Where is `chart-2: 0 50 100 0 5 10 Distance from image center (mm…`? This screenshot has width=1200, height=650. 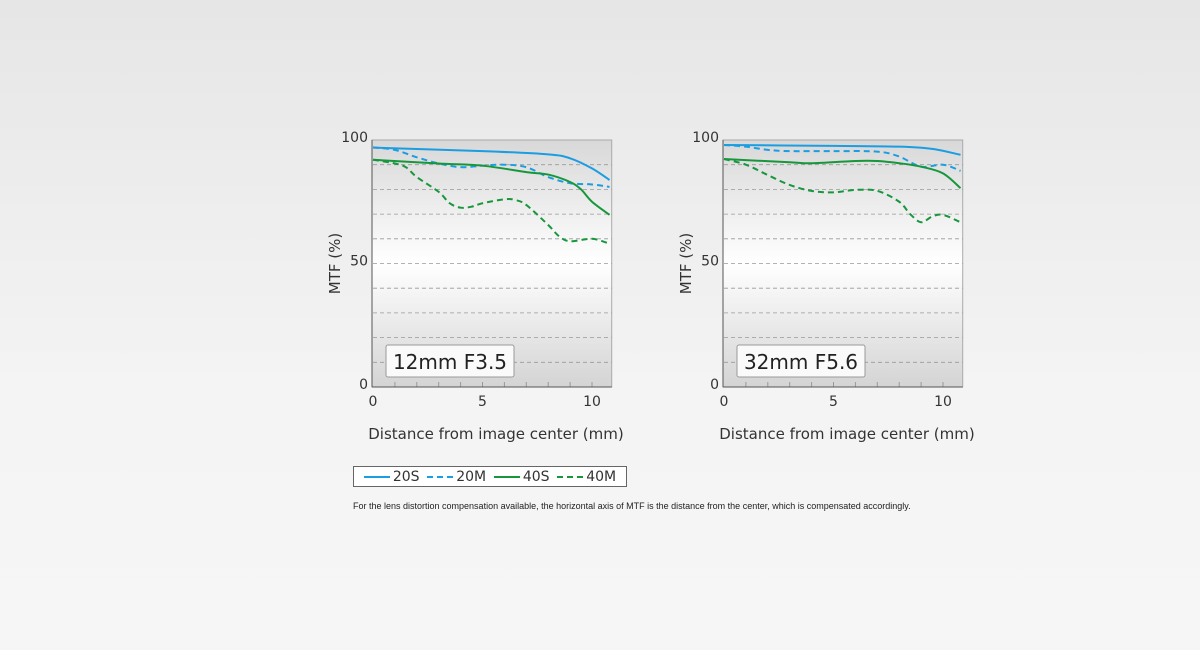
chart-2: 0 50 100 0 5 10 Distance from image center (mm… is located at coordinates (826, 286).